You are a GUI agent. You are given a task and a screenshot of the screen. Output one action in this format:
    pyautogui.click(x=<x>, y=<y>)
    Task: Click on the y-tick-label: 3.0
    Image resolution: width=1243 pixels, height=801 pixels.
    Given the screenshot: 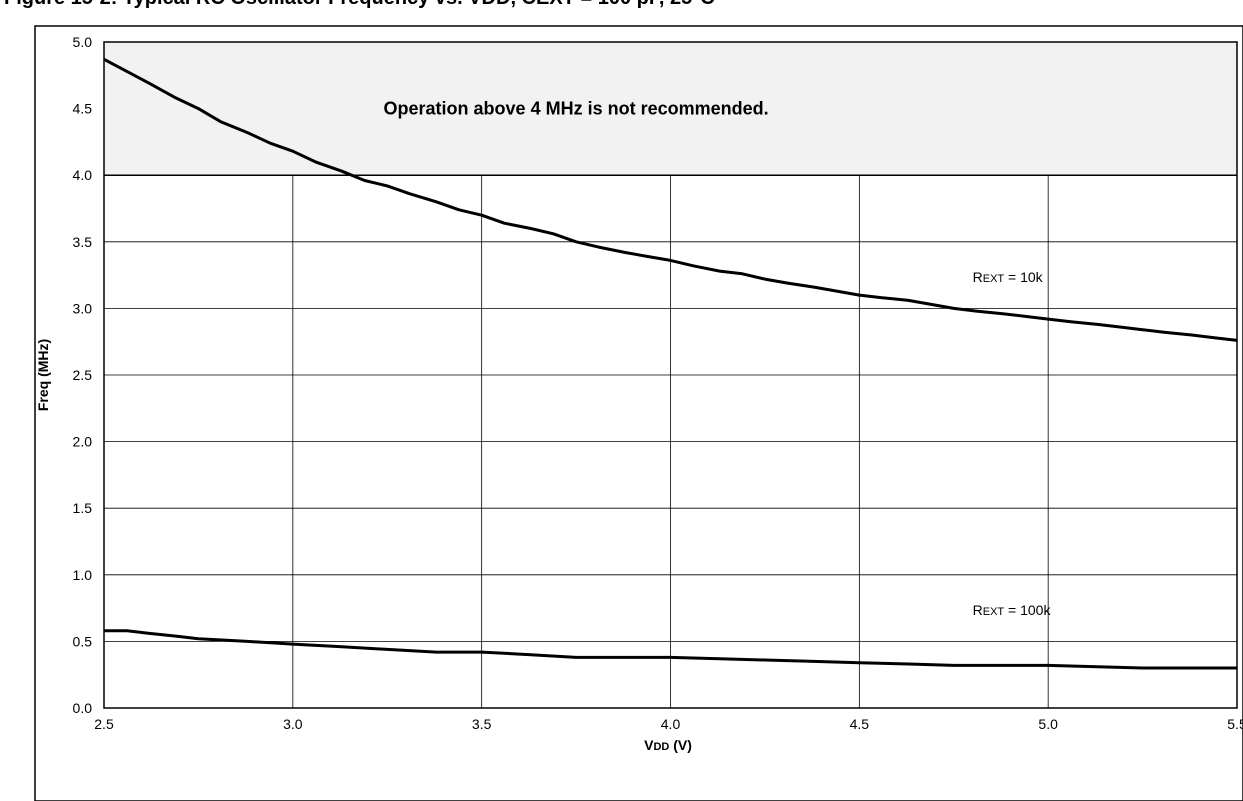 What is the action you would take?
    pyautogui.click(x=83, y=308)
    